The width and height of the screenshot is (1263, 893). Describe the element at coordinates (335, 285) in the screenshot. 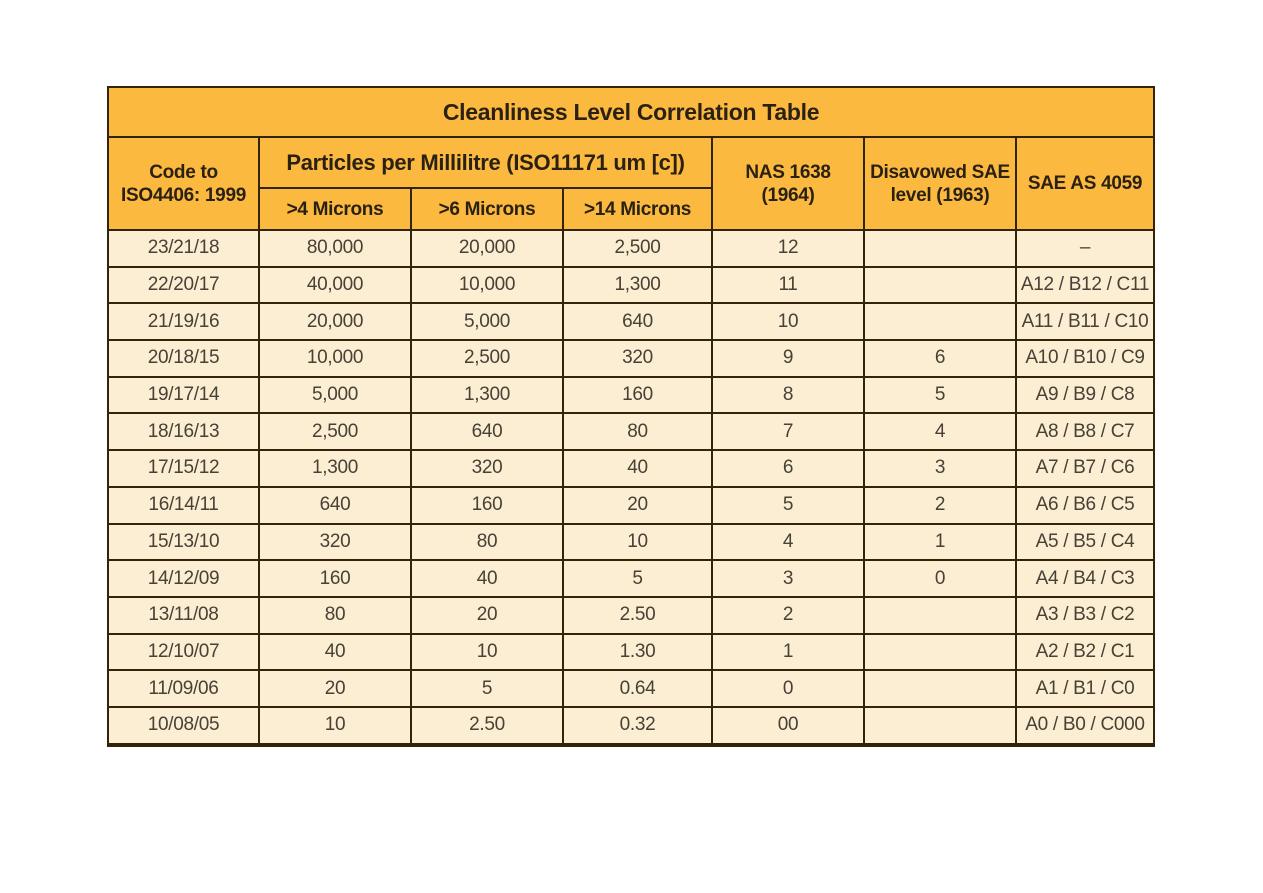

I see `cell-4-microns: 40,000` at that location.